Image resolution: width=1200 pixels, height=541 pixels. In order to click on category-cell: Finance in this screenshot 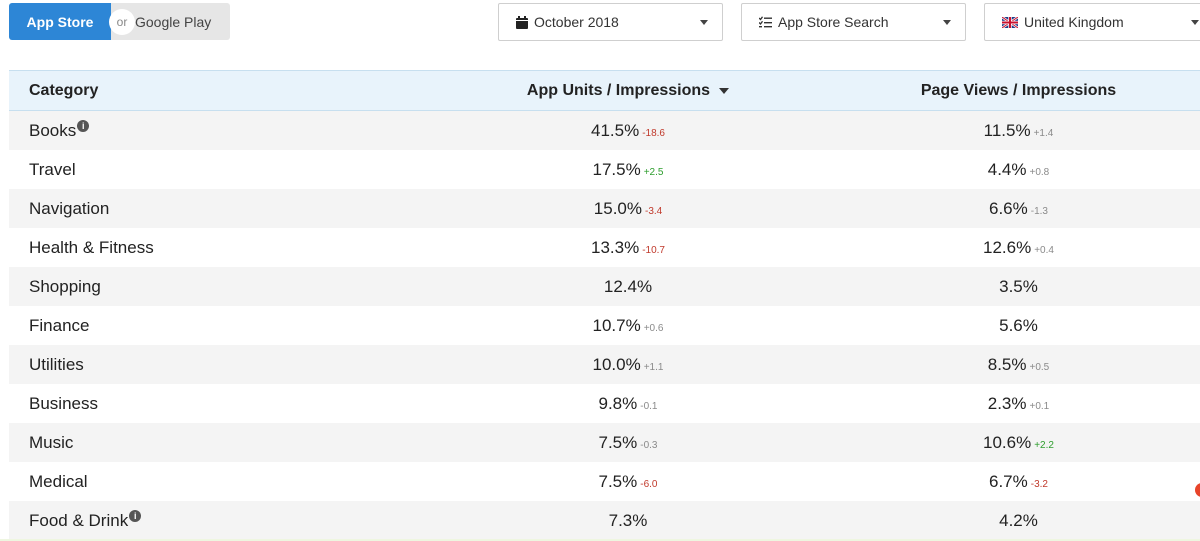, I will do `click(218, 326)`.